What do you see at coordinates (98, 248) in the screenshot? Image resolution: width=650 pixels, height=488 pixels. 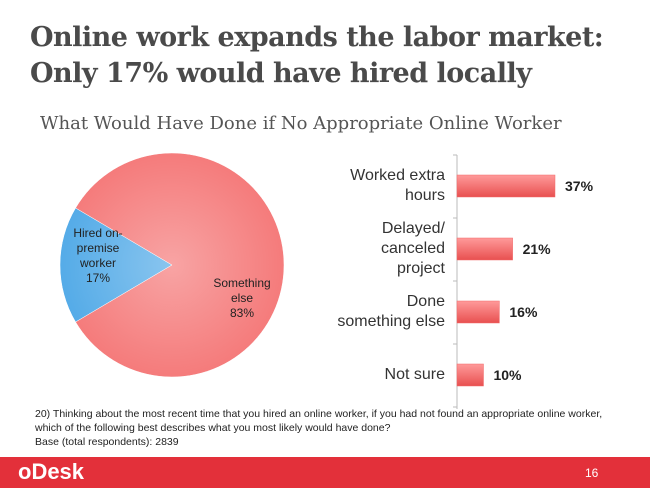 I see `slice-label: Hired on- premise worker` at bounding box center [98, 248].